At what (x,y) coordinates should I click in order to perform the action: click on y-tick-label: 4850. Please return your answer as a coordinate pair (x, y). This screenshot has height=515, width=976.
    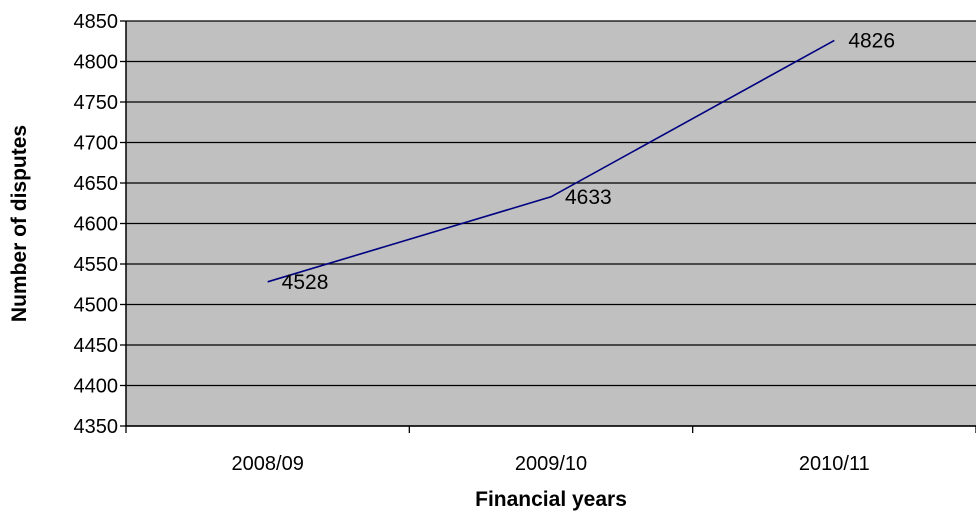
    Looking at the image, I should click on (96, 22).